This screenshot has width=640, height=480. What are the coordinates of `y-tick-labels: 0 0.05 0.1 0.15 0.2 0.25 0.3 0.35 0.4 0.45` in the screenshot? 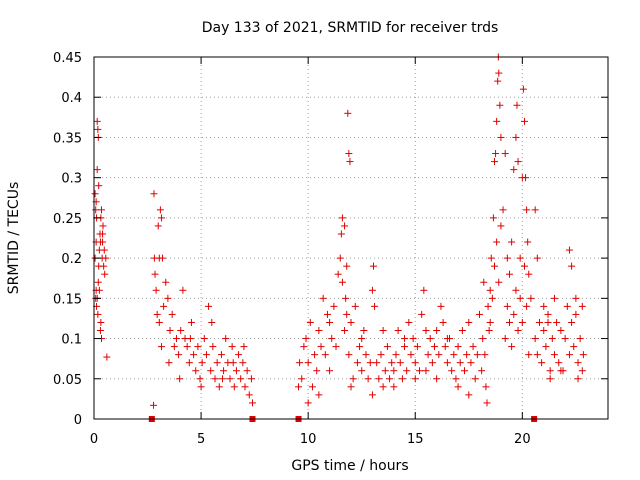 It's located at (67, 239).